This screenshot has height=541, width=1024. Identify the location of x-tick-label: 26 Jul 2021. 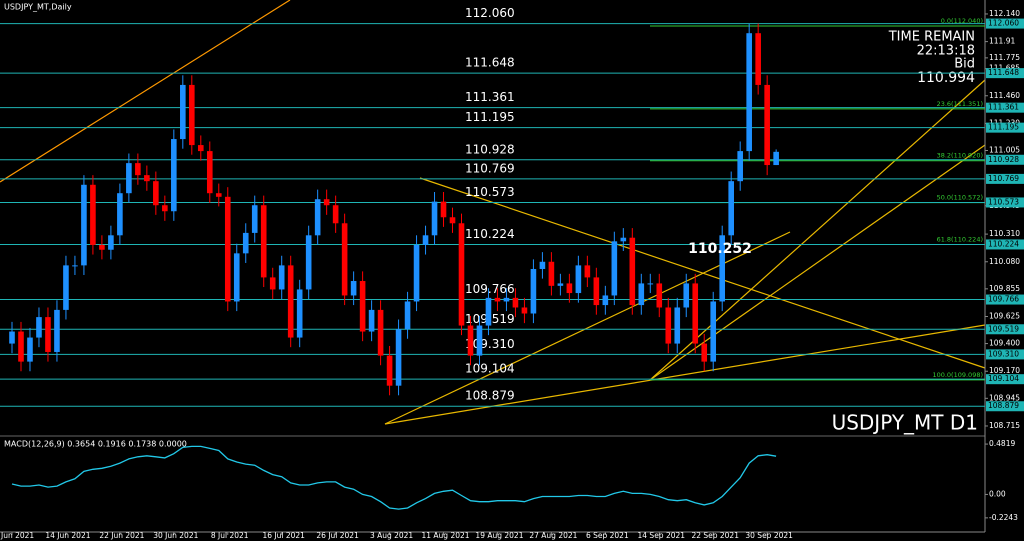
(337, 535).